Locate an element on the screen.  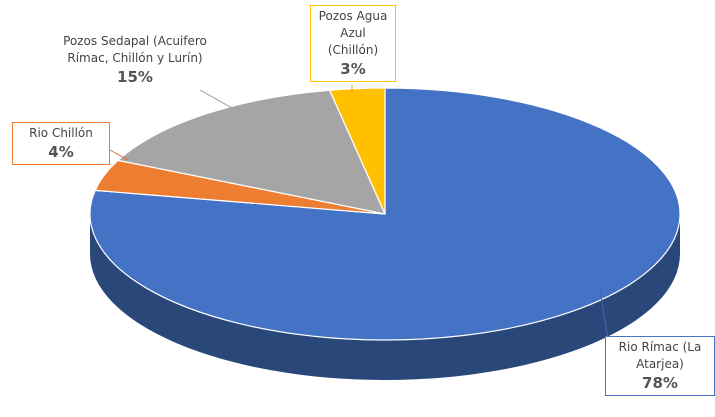
data-label: Rio Chillón 4% is located at coordinates (61, 143).